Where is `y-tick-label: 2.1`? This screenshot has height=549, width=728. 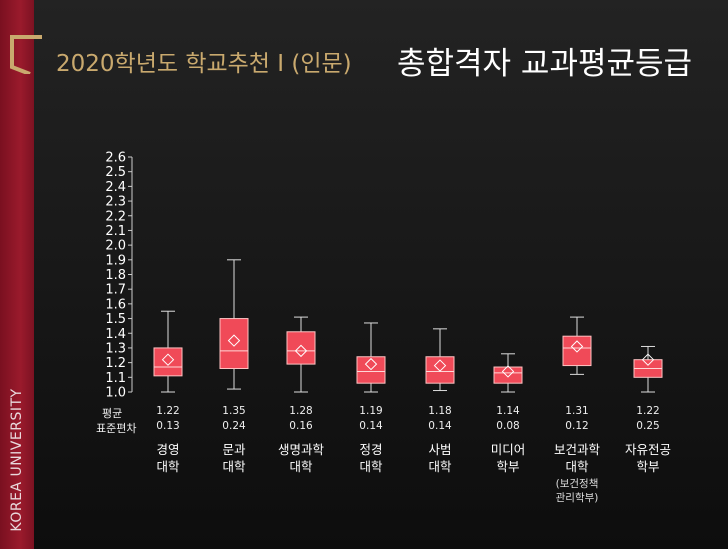 y-tick-label: 2.1 is located at coordinates (115, 231).